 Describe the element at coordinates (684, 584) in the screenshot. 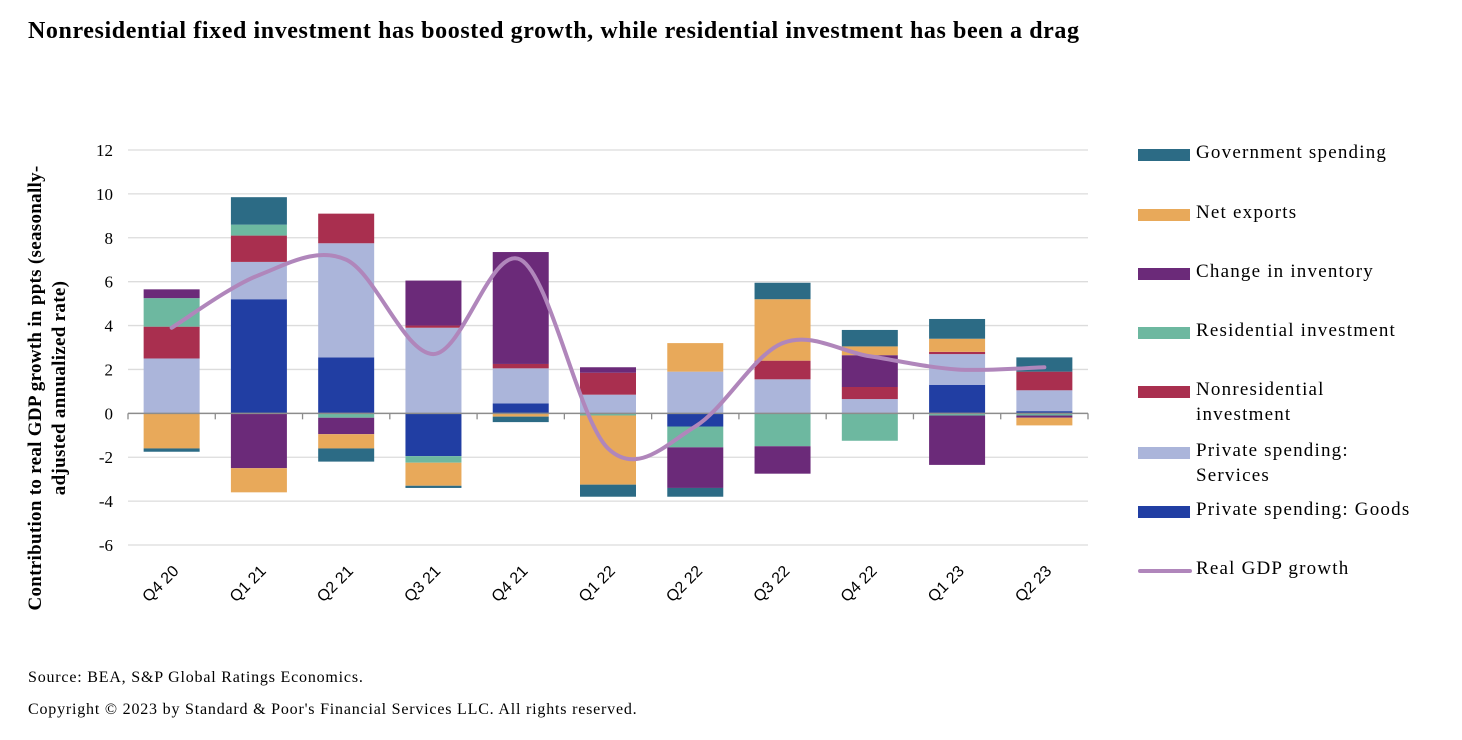

I see `x-tick-label: Q2 22` at that location.